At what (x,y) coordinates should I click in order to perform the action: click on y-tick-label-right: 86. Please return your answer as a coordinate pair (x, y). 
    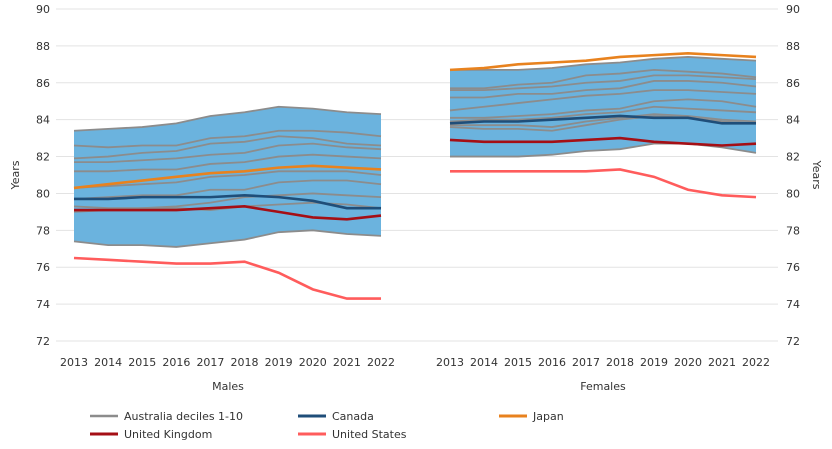
    Looking at the image, I should click on (793, 83).